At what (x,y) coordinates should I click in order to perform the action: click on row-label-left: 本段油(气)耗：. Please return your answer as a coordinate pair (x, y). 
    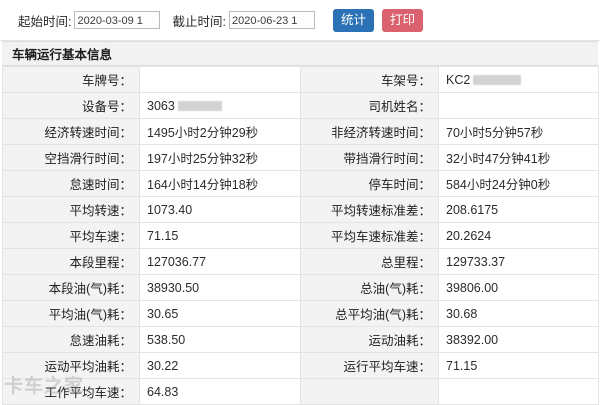
    Looking at the image, I should click on (71, 287).